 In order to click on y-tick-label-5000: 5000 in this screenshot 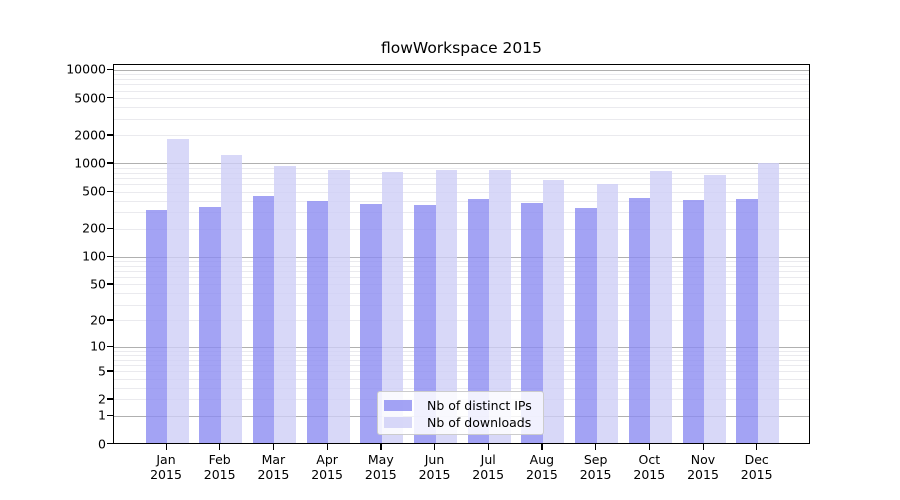, I will do `click(90, 98)`.